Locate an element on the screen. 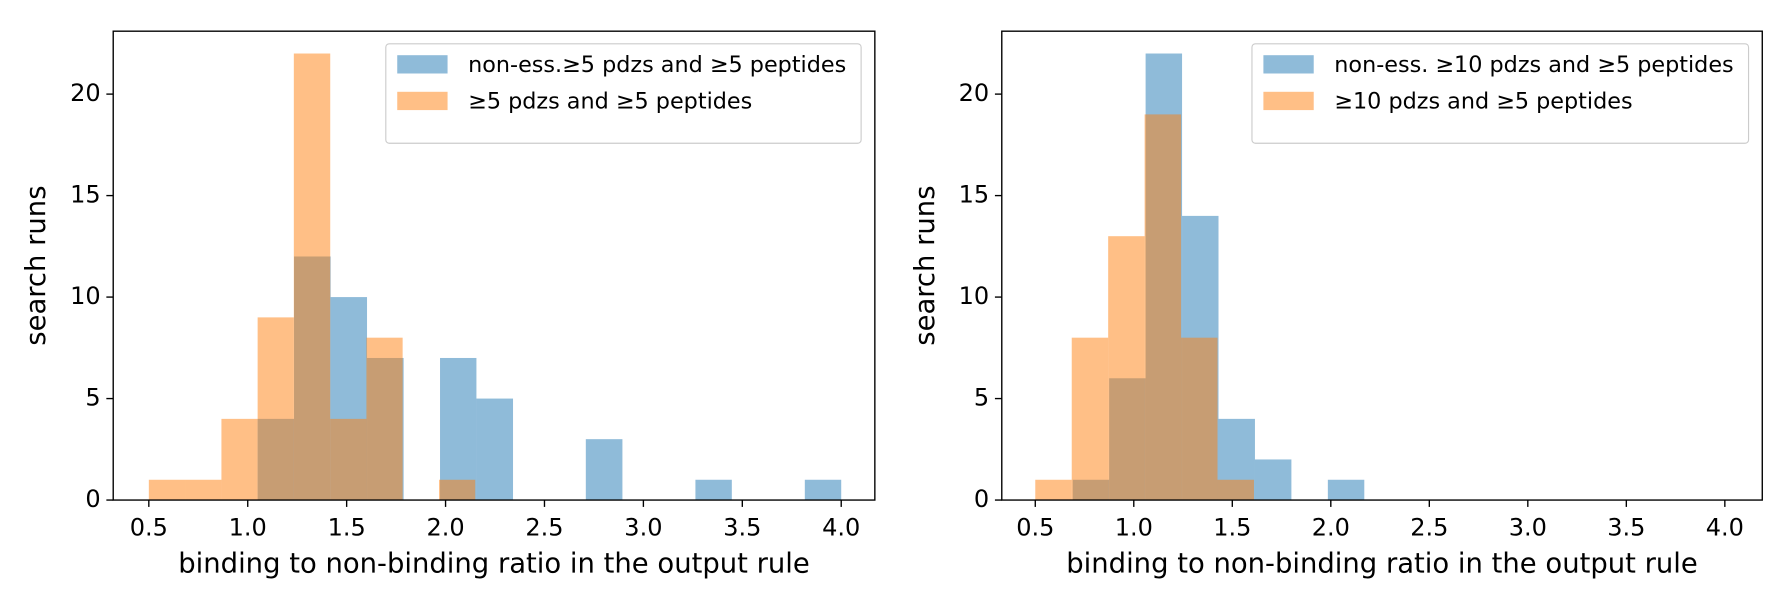  legend-label: non-ess. ≥10 pdzs and ≥5 peptides is located at coordinates (1533, 65).